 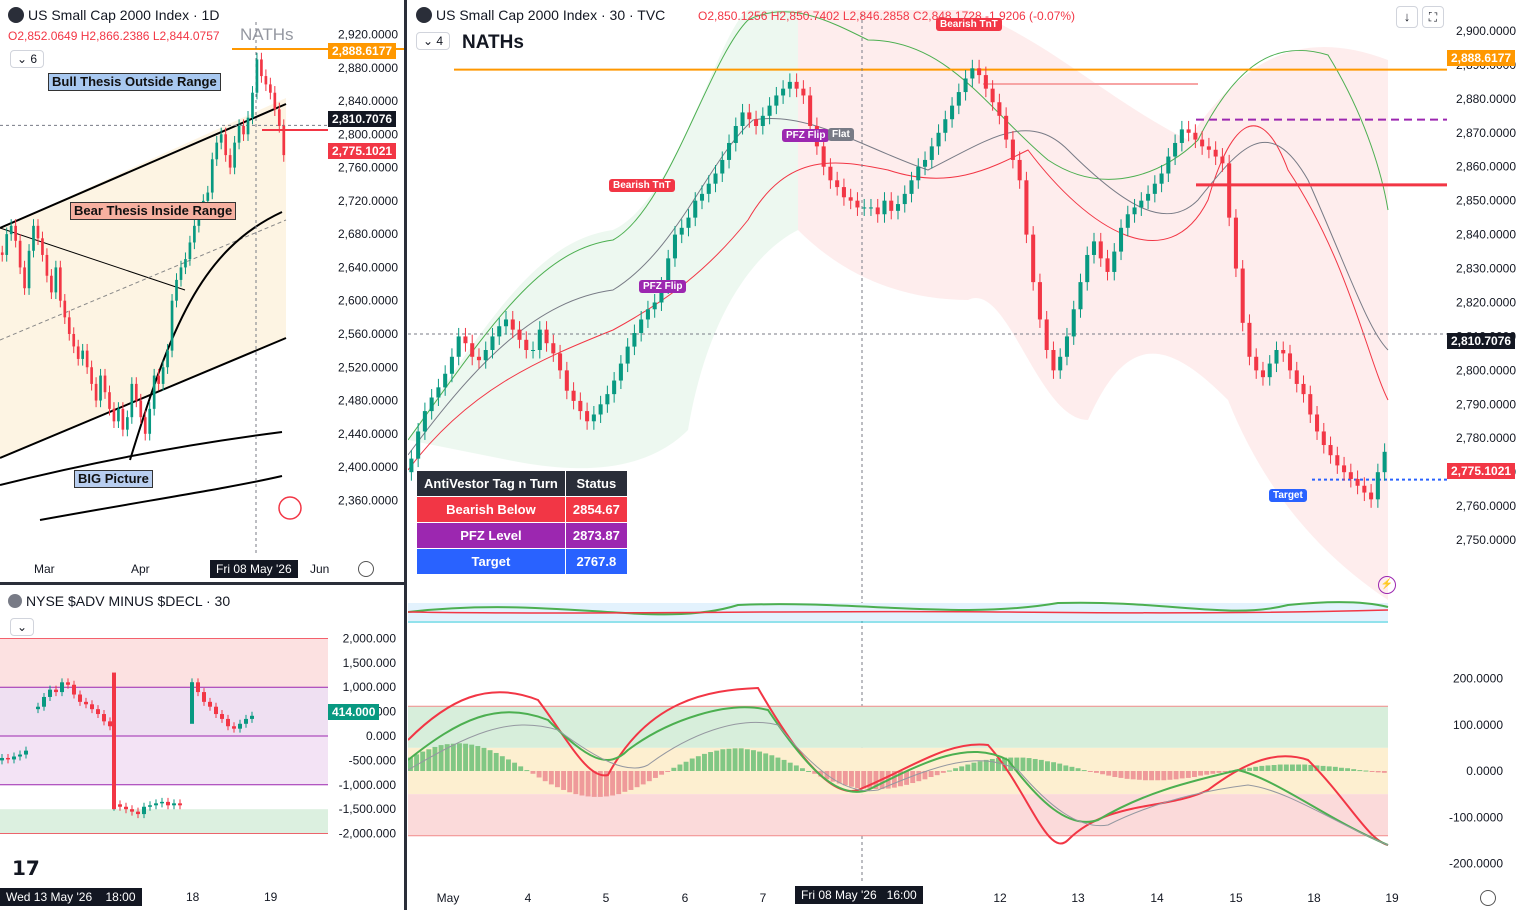 I want to click on y-tick: 2,400.0000, so click(x=368, y=467).